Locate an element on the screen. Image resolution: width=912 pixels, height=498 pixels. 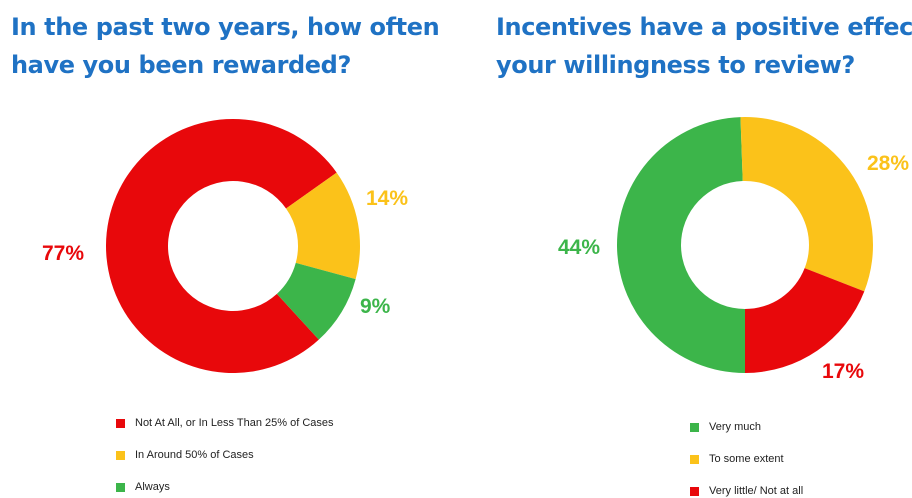
right-chart-title-line-1: Incentives have a positive effect on is located at coordinates (704, 27).